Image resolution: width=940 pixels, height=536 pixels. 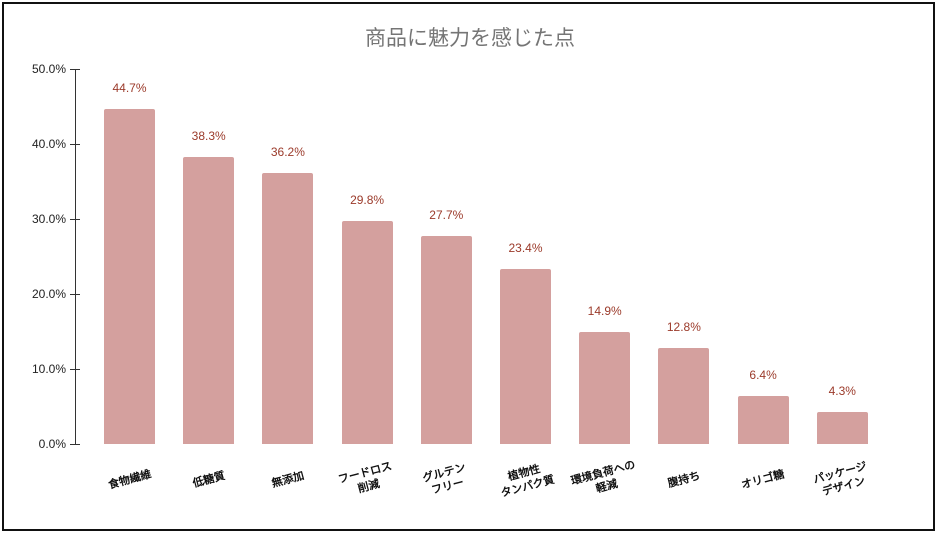 What do you see at coordinates (129, 87) in the screenshot?
I see `bar-value-label: 44.7%` at bounding box center [129, 87].